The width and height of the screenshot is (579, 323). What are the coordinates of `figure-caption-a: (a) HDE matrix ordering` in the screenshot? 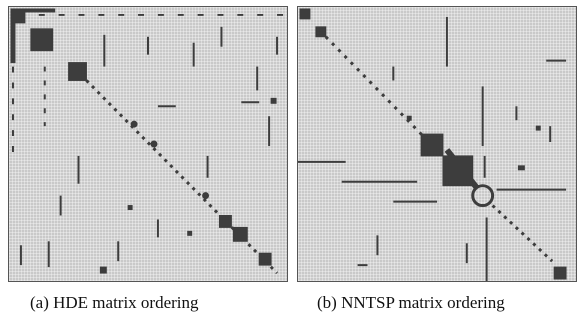 It's located at (114, 302).